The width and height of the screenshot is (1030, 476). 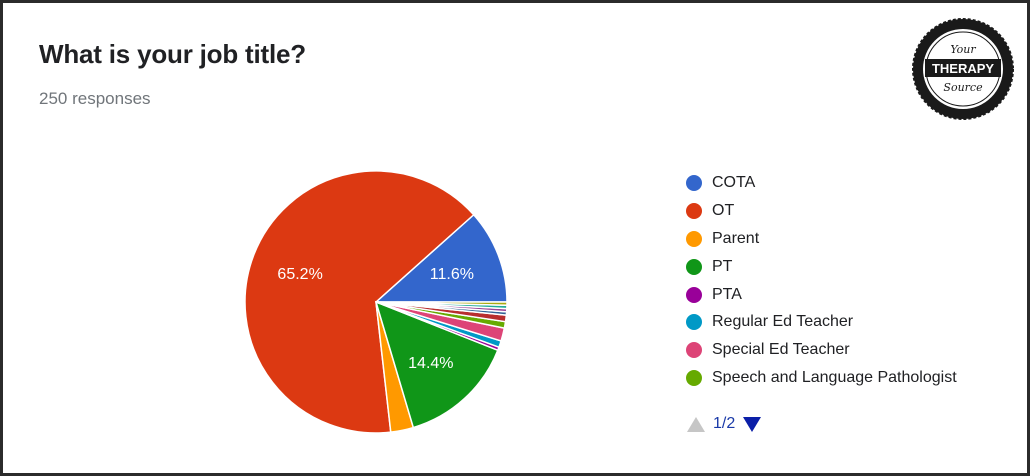 What do you see at coordinates (172, 54) in the screenshot?
I see `chart-title: What is your job title?` at bounding box center [172, 54].